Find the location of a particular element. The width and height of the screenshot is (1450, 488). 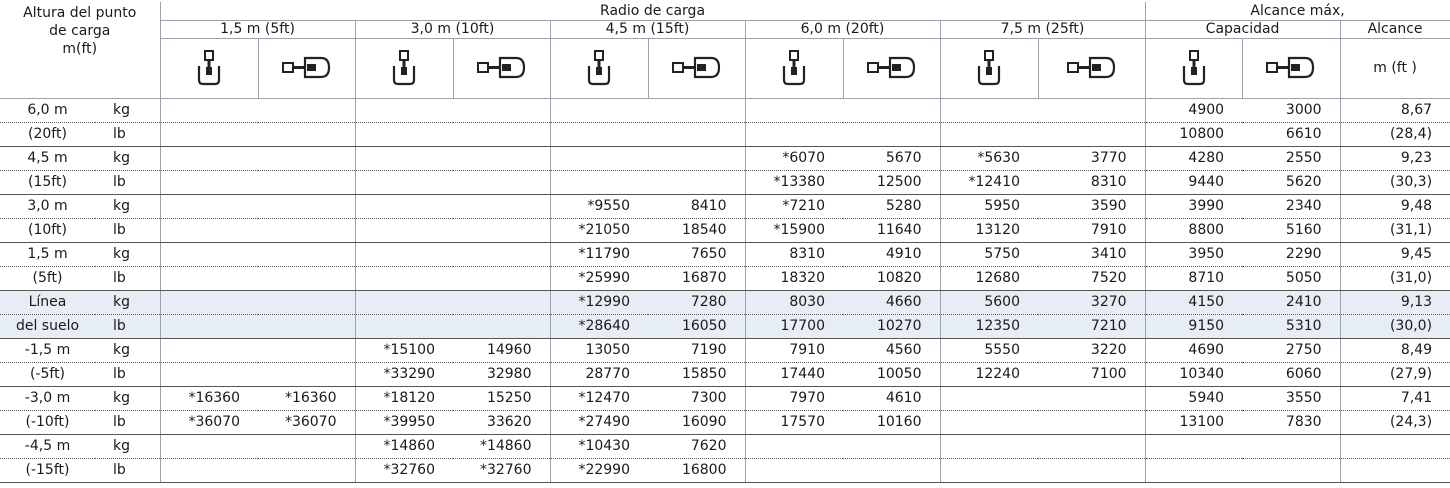

value-cell: 18540 is located at coordinates (696, 230).